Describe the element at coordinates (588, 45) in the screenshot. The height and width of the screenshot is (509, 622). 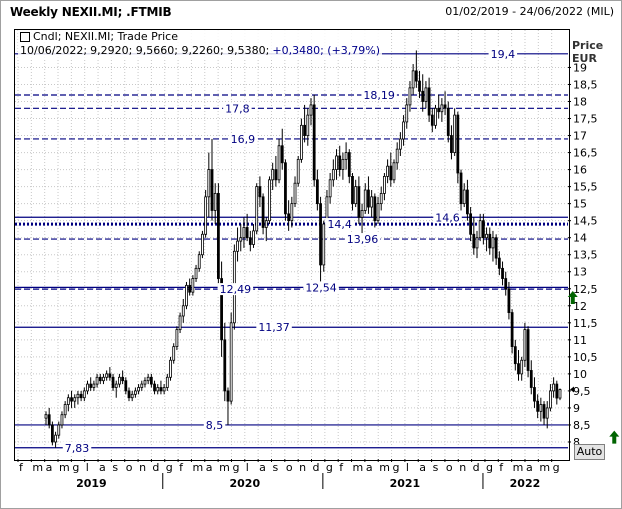
I see `price-axis-title-price: Price` at that location.